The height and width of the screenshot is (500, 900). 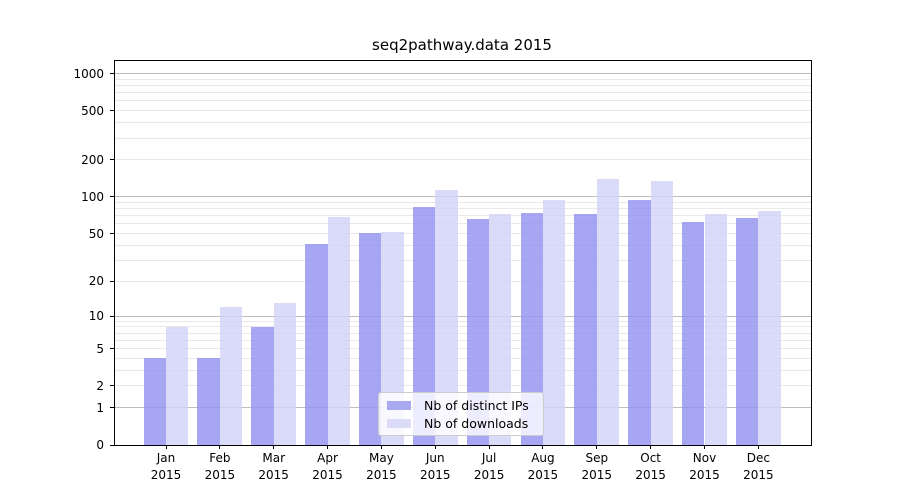 I want to click on y-tick-label: 100, so click(x=92, y=196).